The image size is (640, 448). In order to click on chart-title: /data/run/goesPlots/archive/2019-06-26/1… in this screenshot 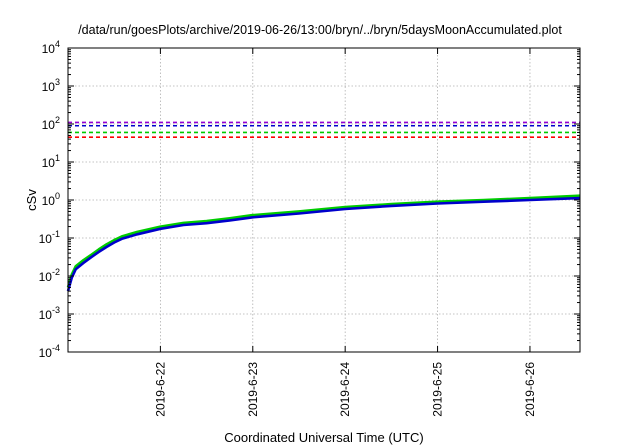, I will do `click(320, 30)`.